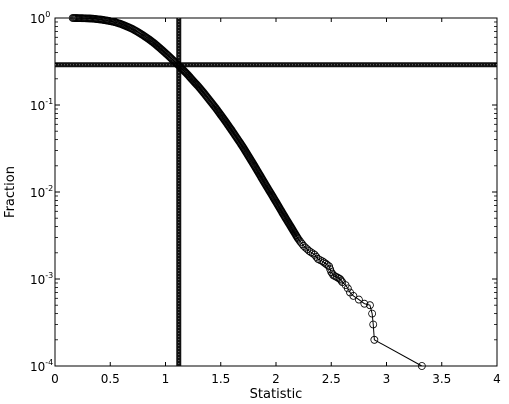 The image size is (509, 404). Describe the element at coordinates (497, 379) in the screenshot. I see `x-tick-label: 4` at that location.